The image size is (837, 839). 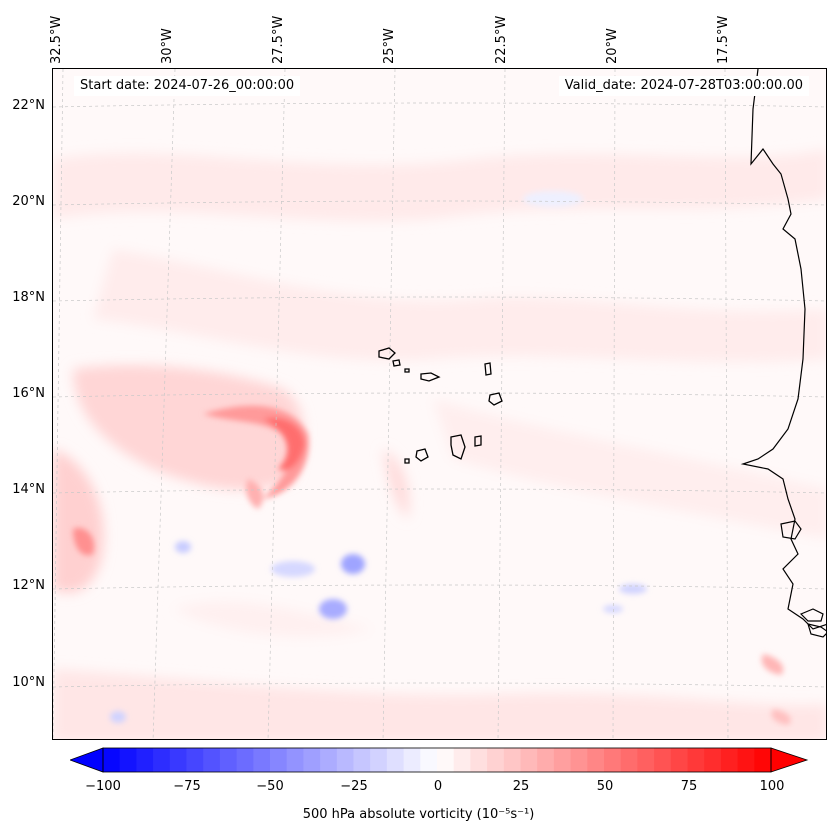 I want to click on lat-label-16n: 16°N, so click(x=28, y=393).